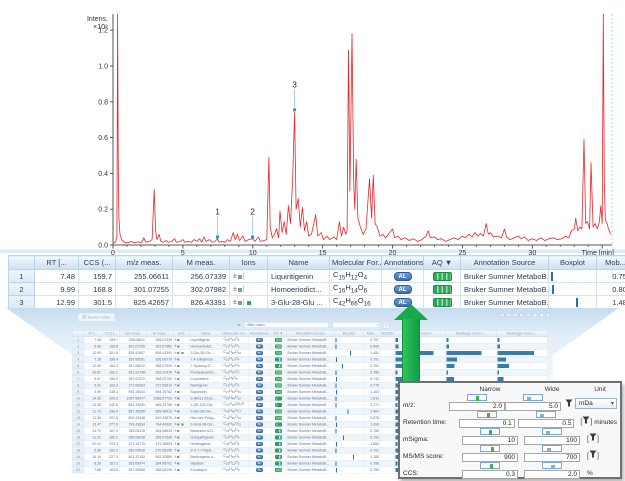  I want to click on aq-cell, so click(442, 276).